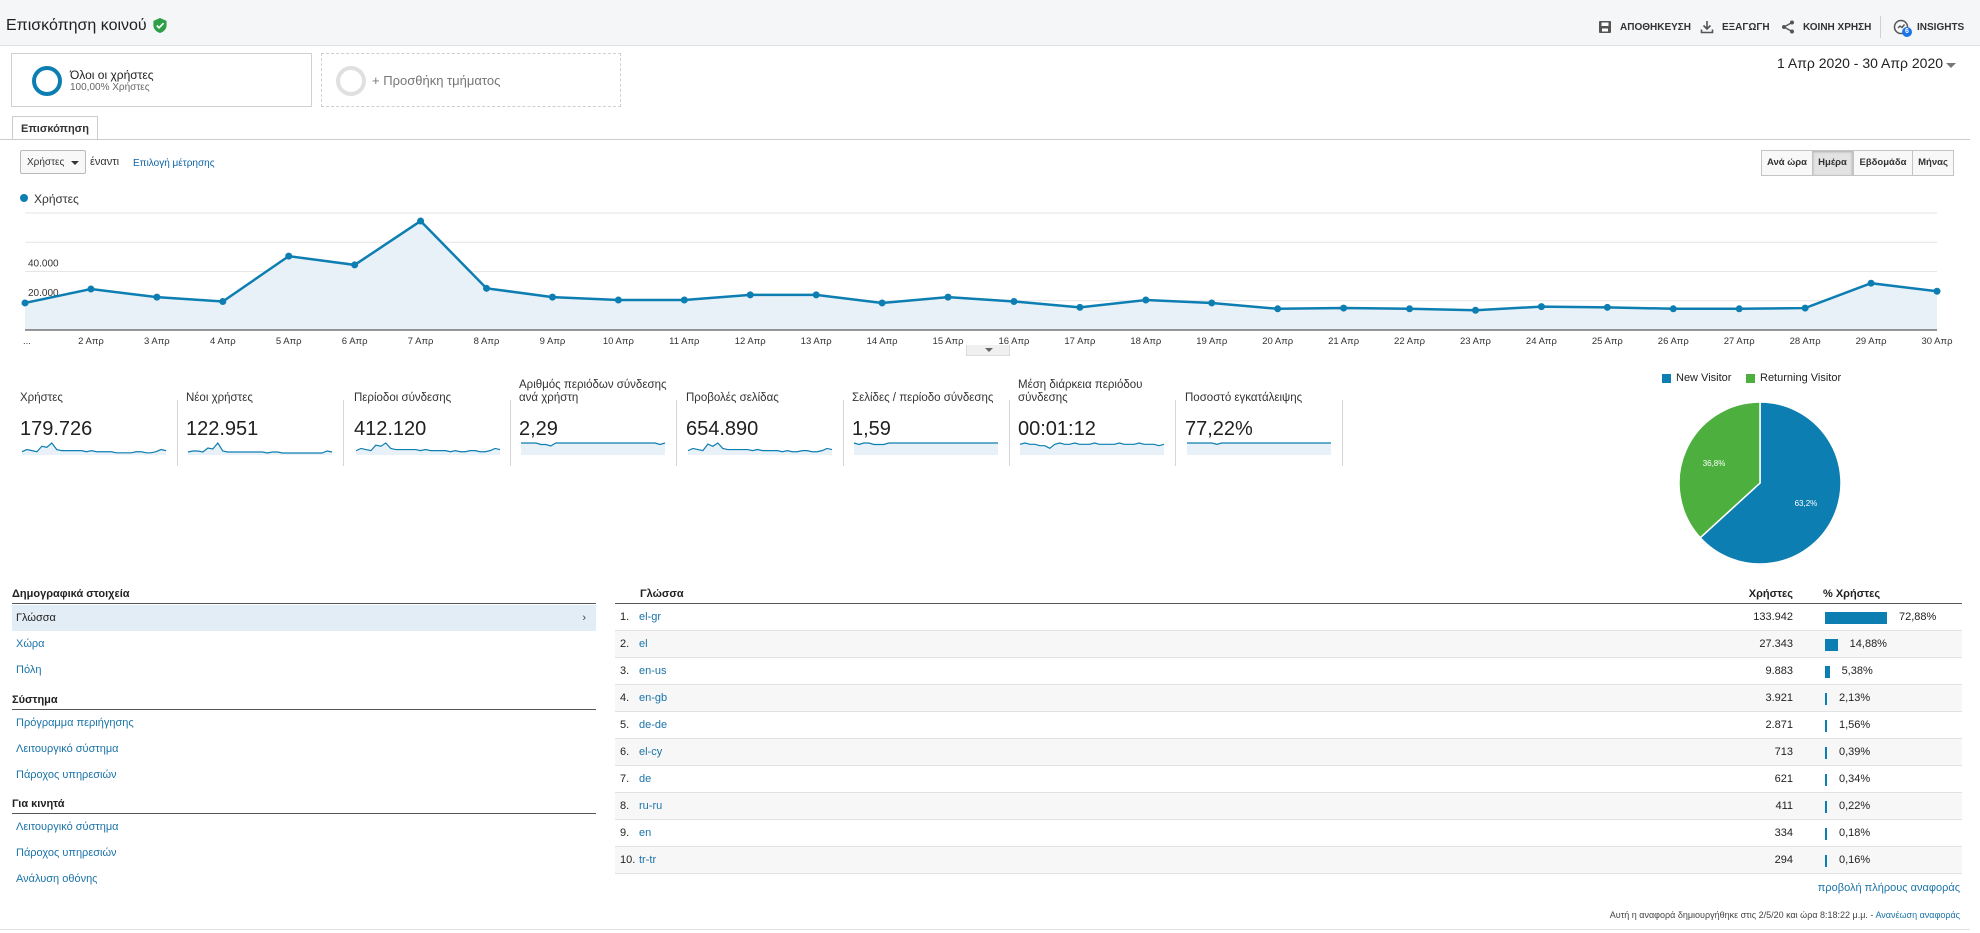  Describe the element at coordinates (584, 618) in the screenshot. I see `chevron-right-icon: ›` at that location.